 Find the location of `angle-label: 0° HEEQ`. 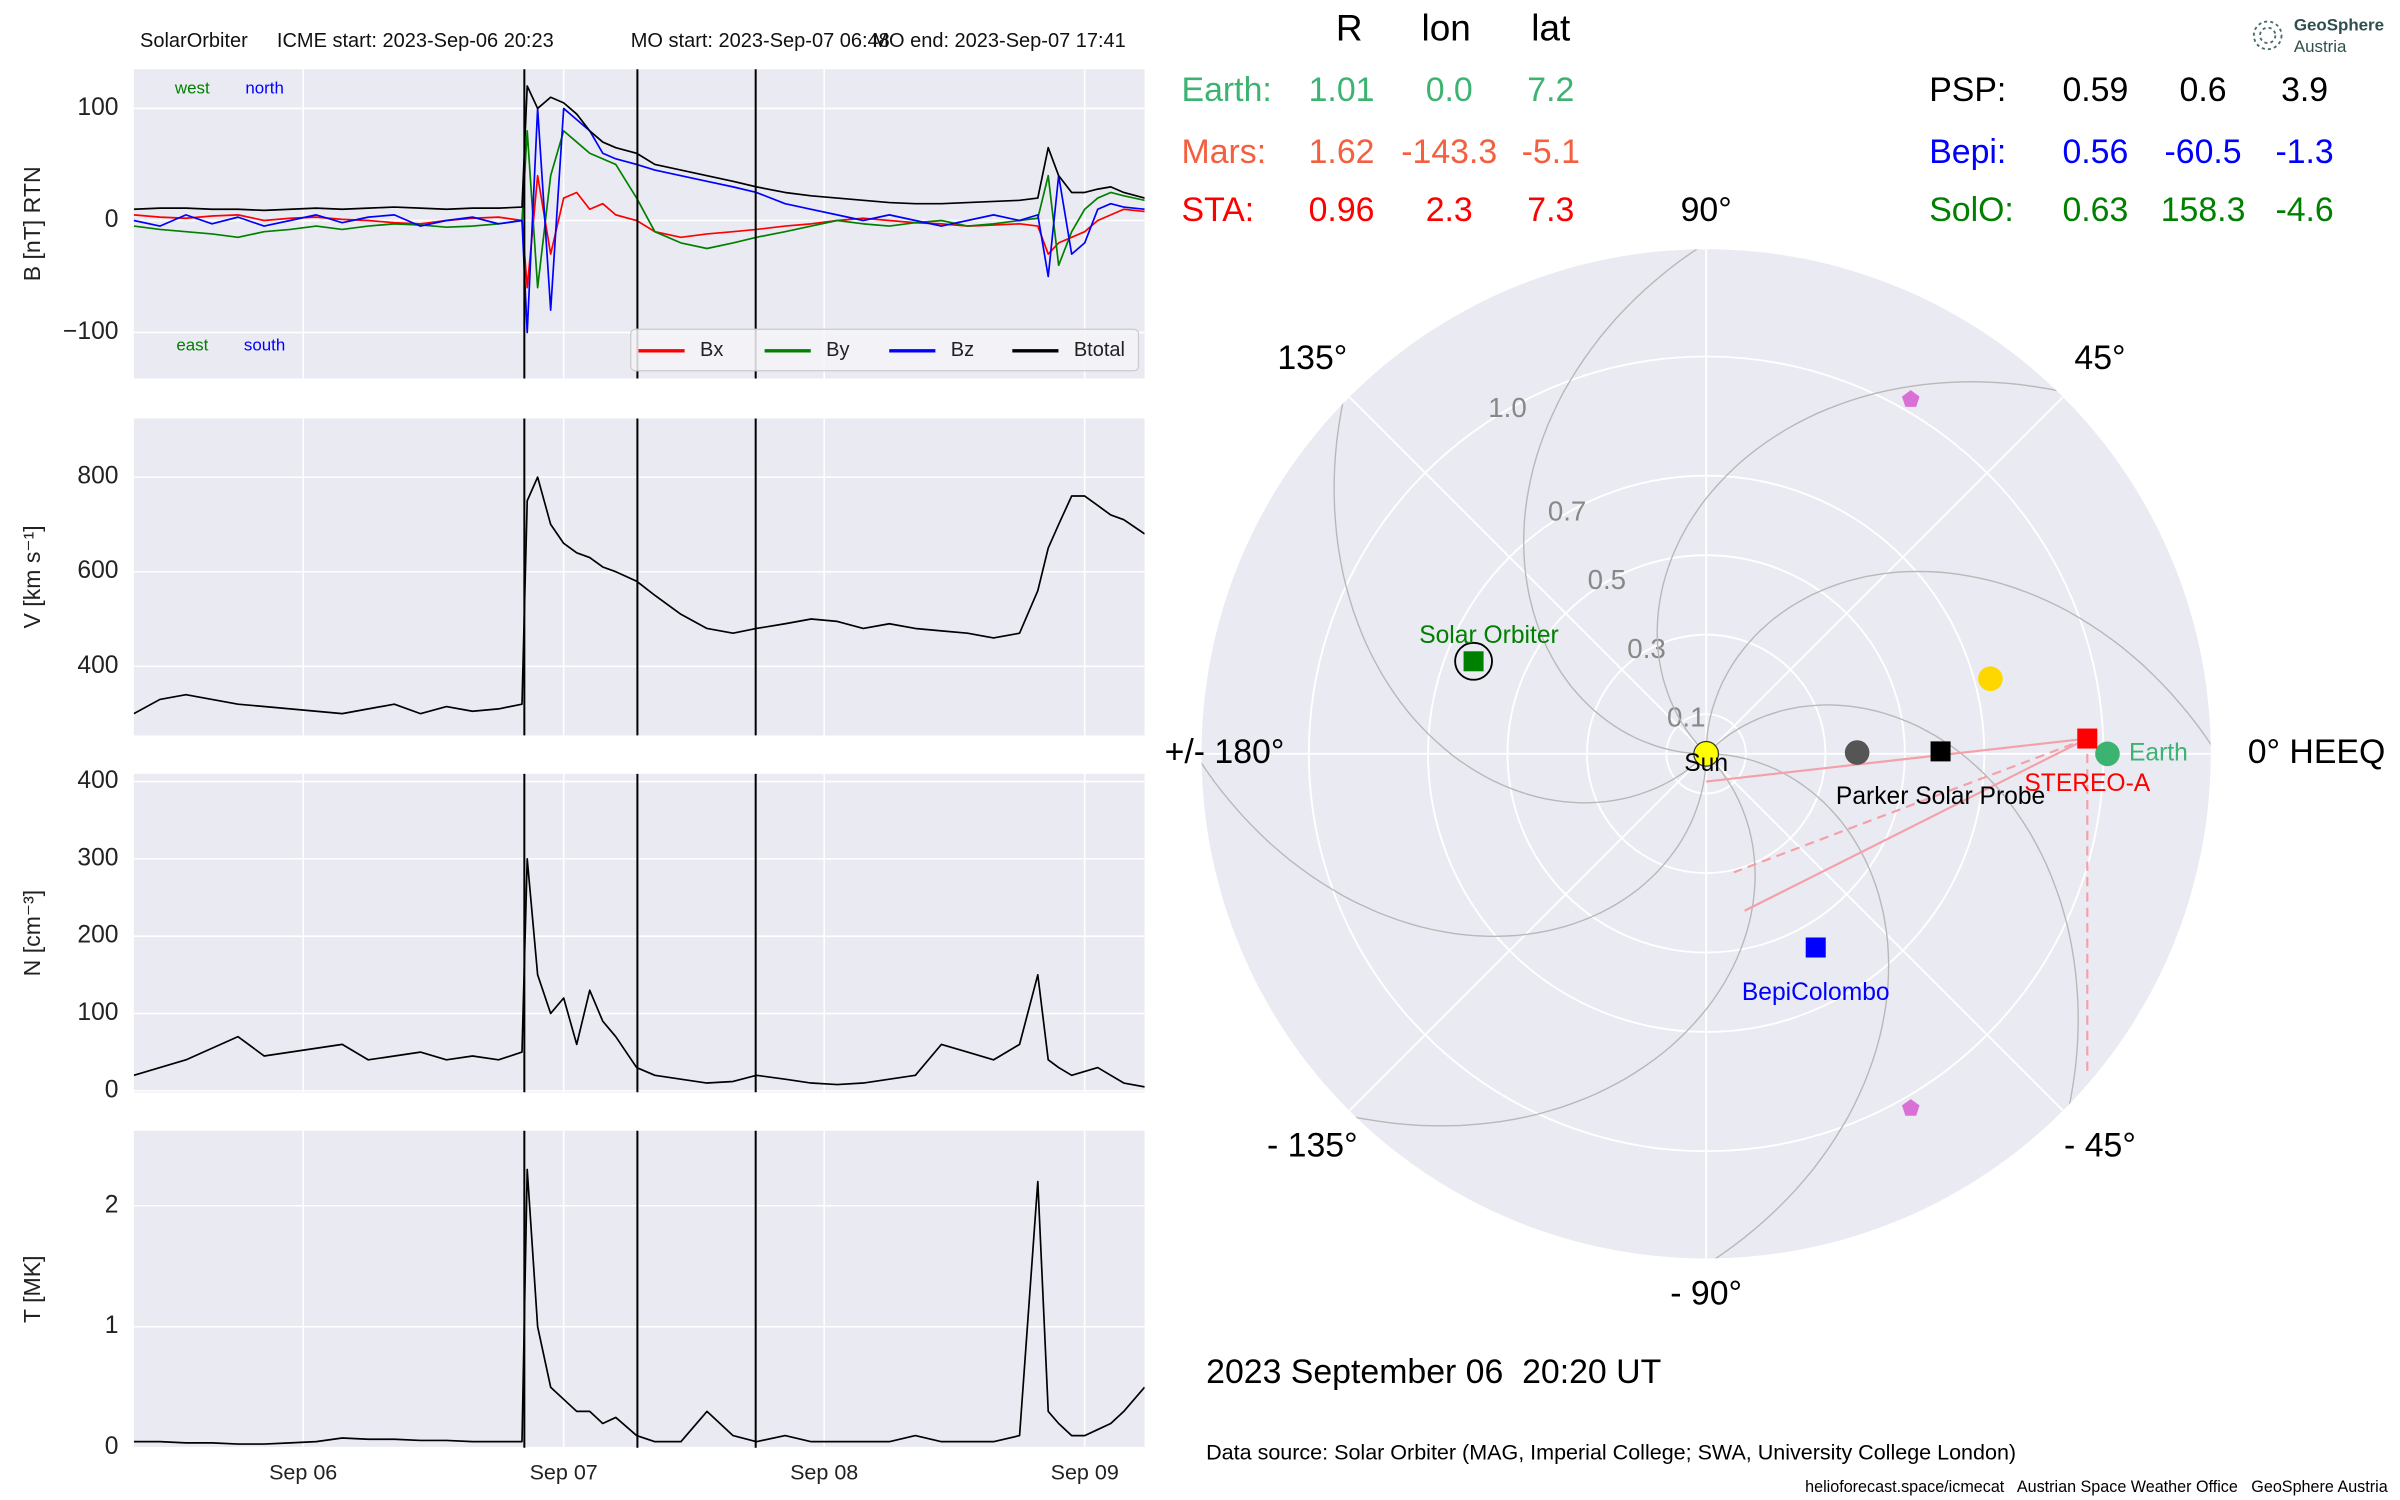

angle-label: 0° HEEQ is located at coordinates (2317, 752).